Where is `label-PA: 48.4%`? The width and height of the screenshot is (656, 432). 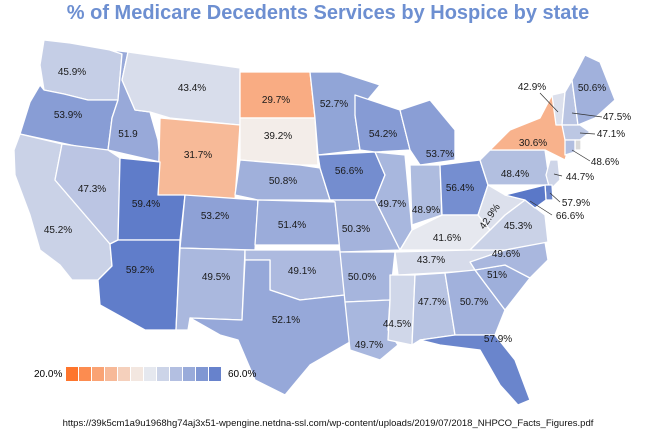 label-PA: 48.4% is located at coordinates (515, 174).